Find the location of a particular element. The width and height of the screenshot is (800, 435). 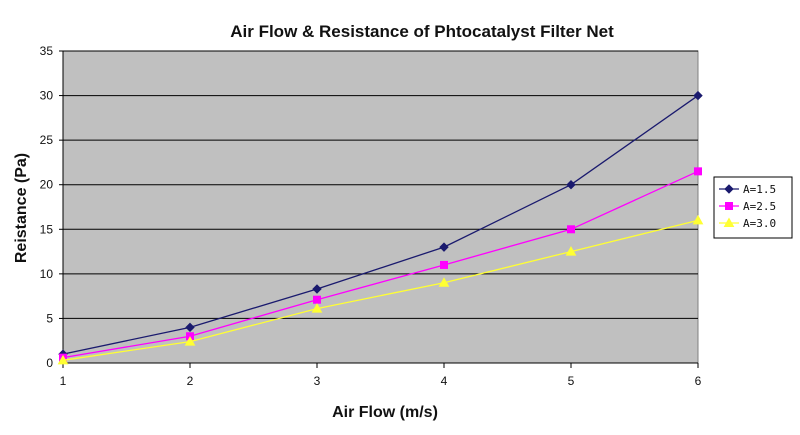

x-tick-label: 6 is located at coordinates (698, 381).